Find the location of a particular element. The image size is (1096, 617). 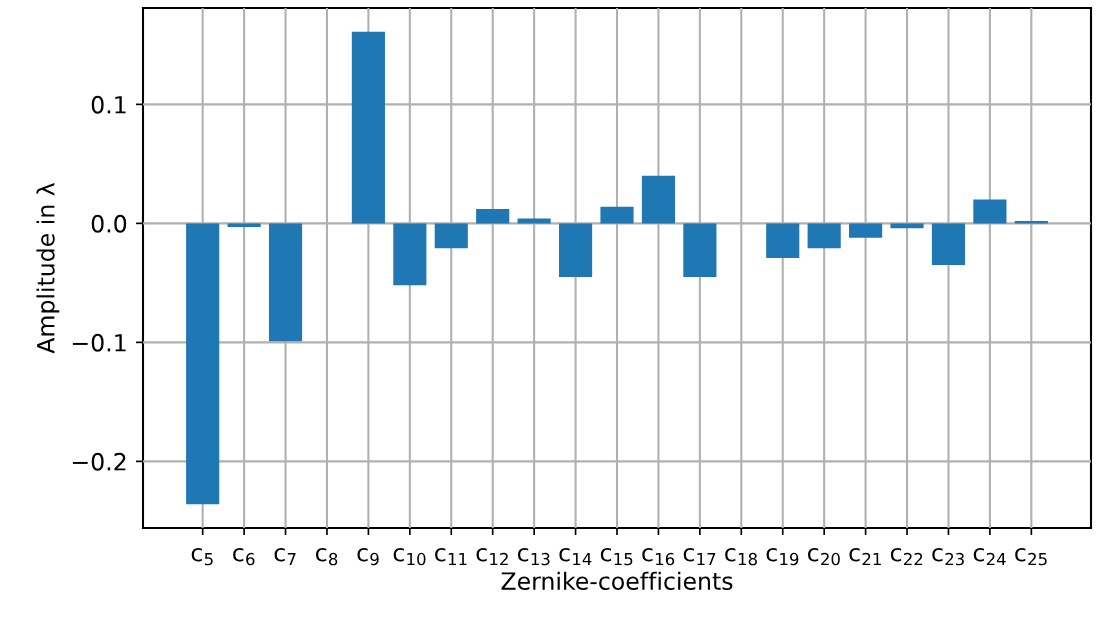

x-tick-label: c$_{13}$ is located at coordinates (533, 557).